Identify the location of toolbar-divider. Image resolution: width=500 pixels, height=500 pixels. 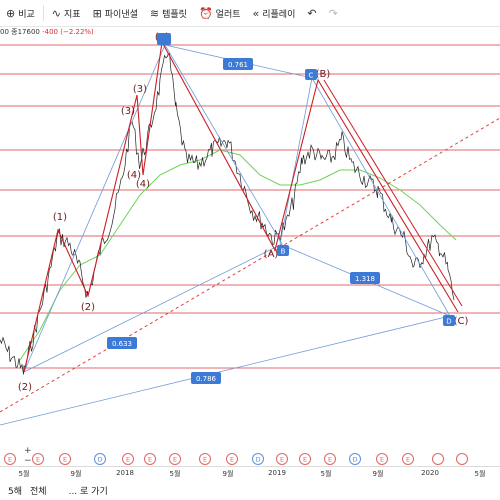
(43, 13).